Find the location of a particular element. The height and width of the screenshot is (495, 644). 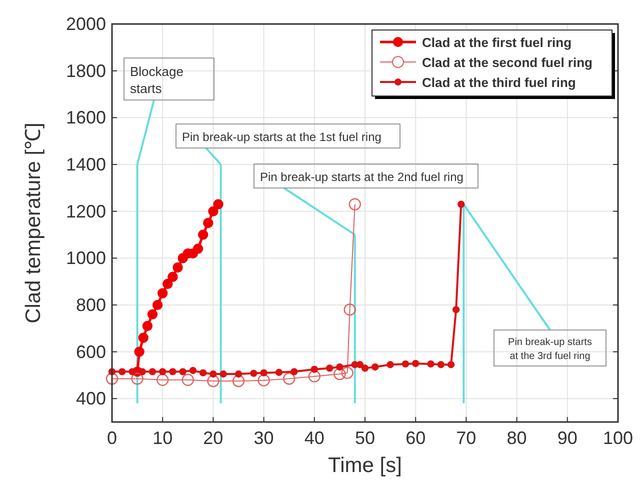

ref-line-label: Pin break-up starts at the 1st fuel ring is located at coordinates (282, 137).